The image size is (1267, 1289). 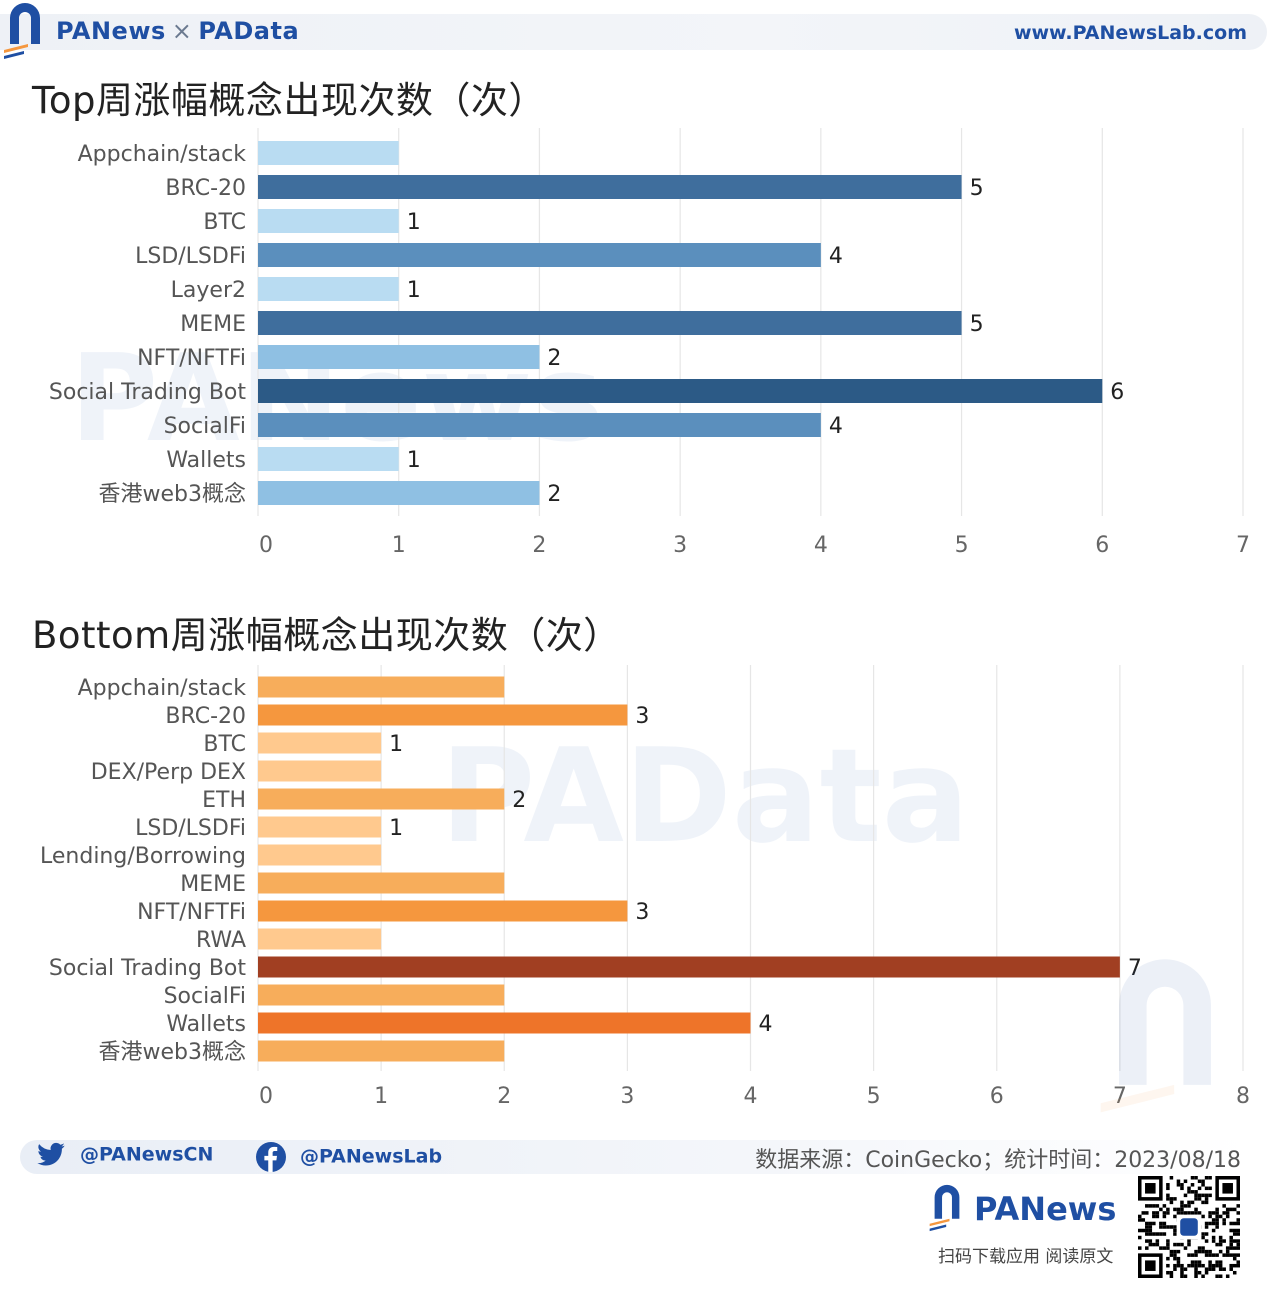 I want to click on footer-brand: PANews, so click(x=1045, y=1209).